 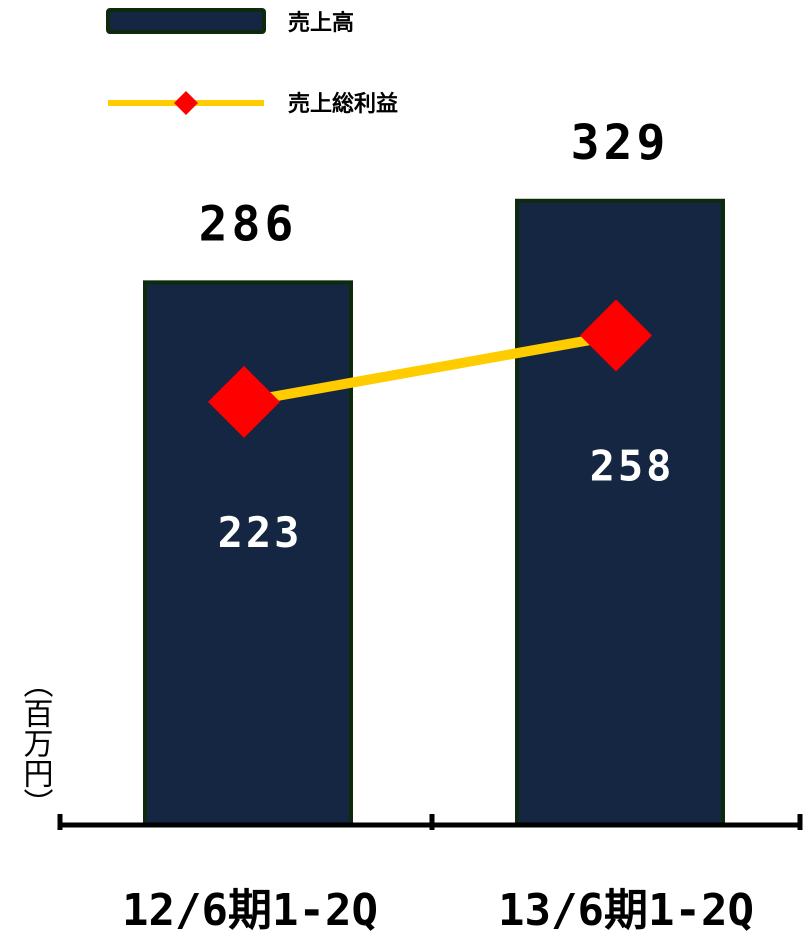 I want to click on bar-value-label: 329, so click(x=620, y=143).